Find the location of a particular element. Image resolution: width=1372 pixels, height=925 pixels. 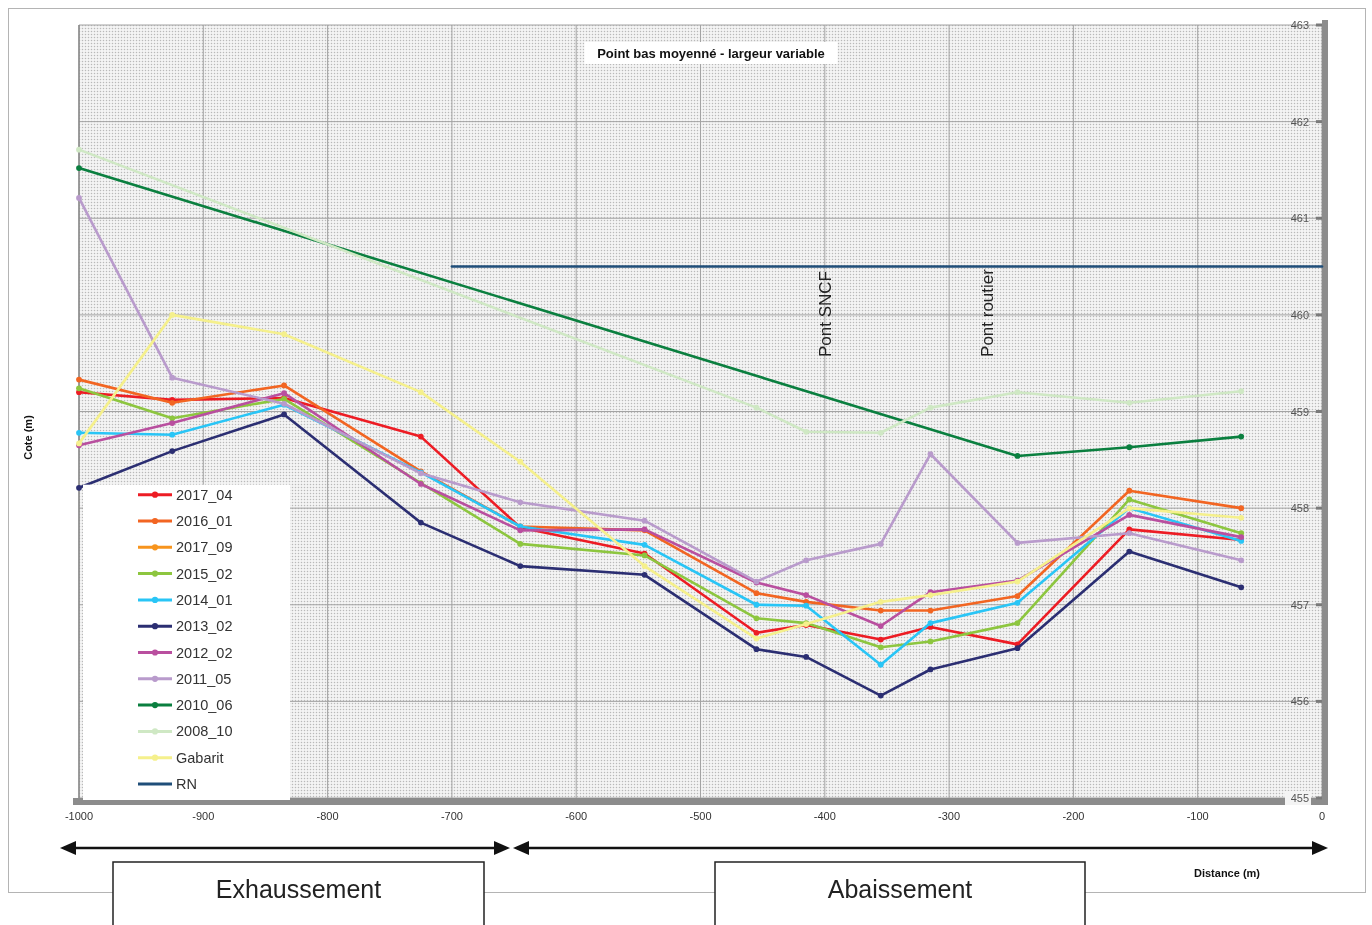

x-axis-title: Distance (m) is located at coordinates (1227, 873).